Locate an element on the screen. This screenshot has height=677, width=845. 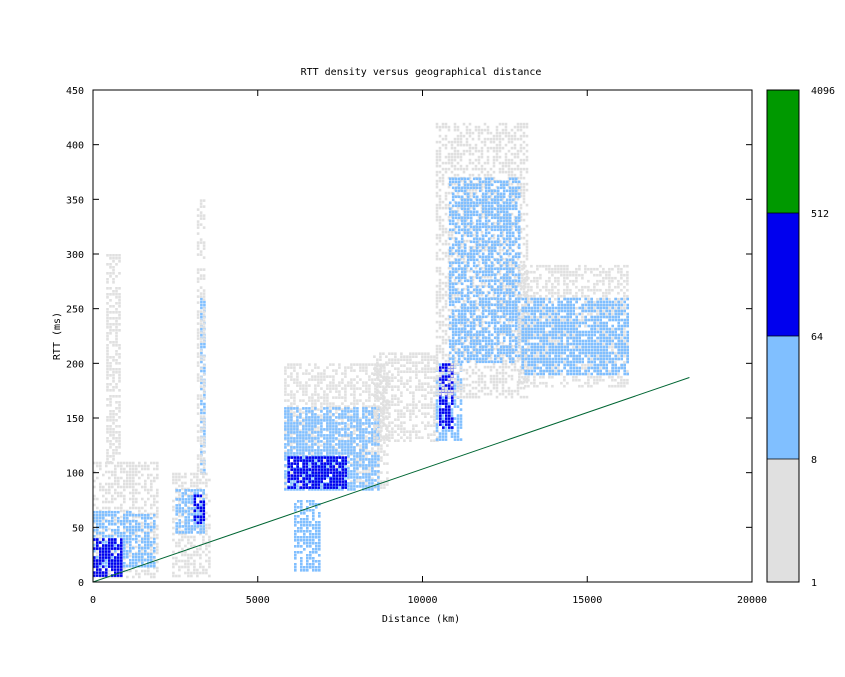
density-region is located at coordinates (317, 472).